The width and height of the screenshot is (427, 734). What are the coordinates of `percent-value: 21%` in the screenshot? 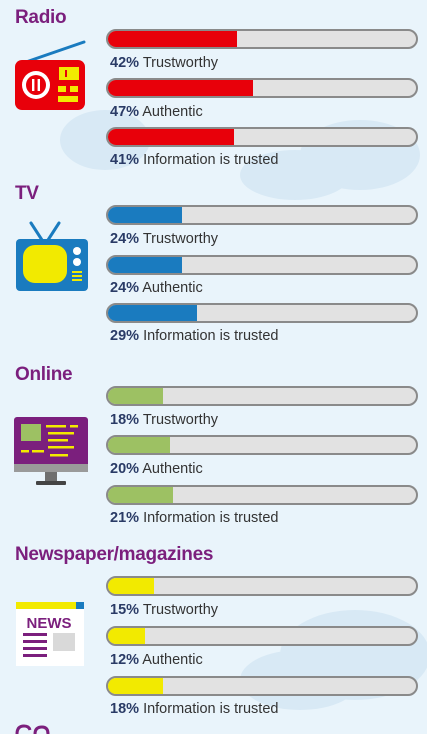 It's located at (125, 518).